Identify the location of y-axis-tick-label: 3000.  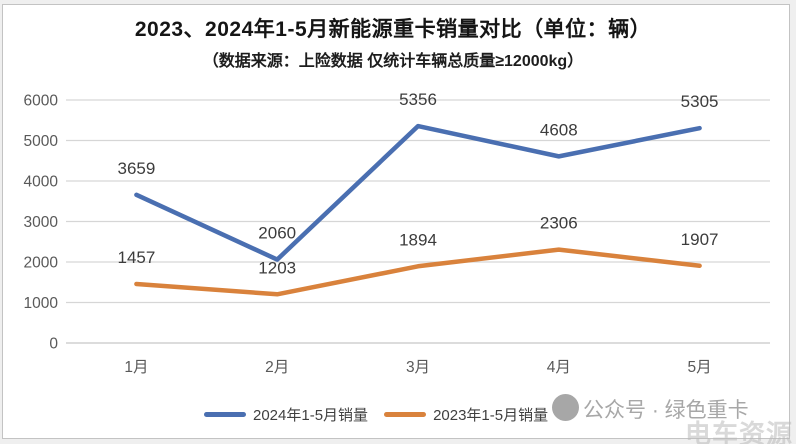
(41, 222).